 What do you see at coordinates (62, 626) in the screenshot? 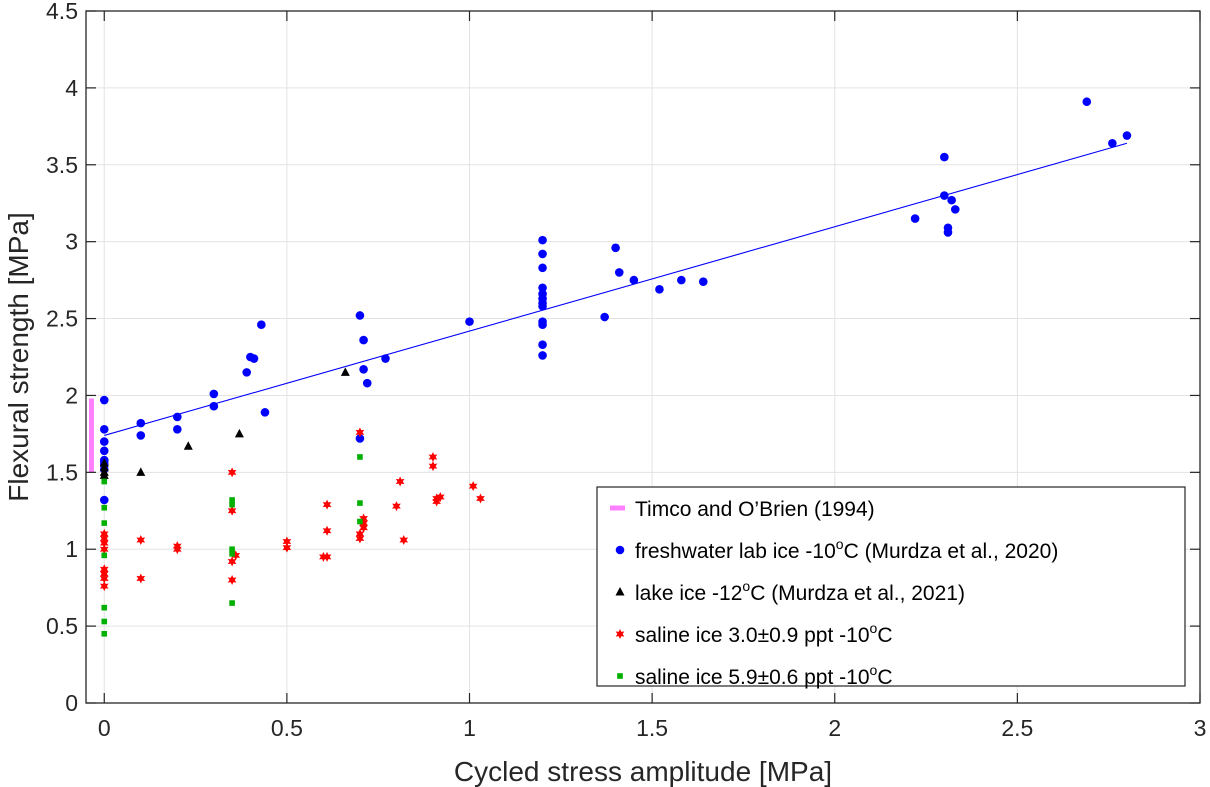
I see `y-tick-label: 0.5` at bounding box center [62, 626].